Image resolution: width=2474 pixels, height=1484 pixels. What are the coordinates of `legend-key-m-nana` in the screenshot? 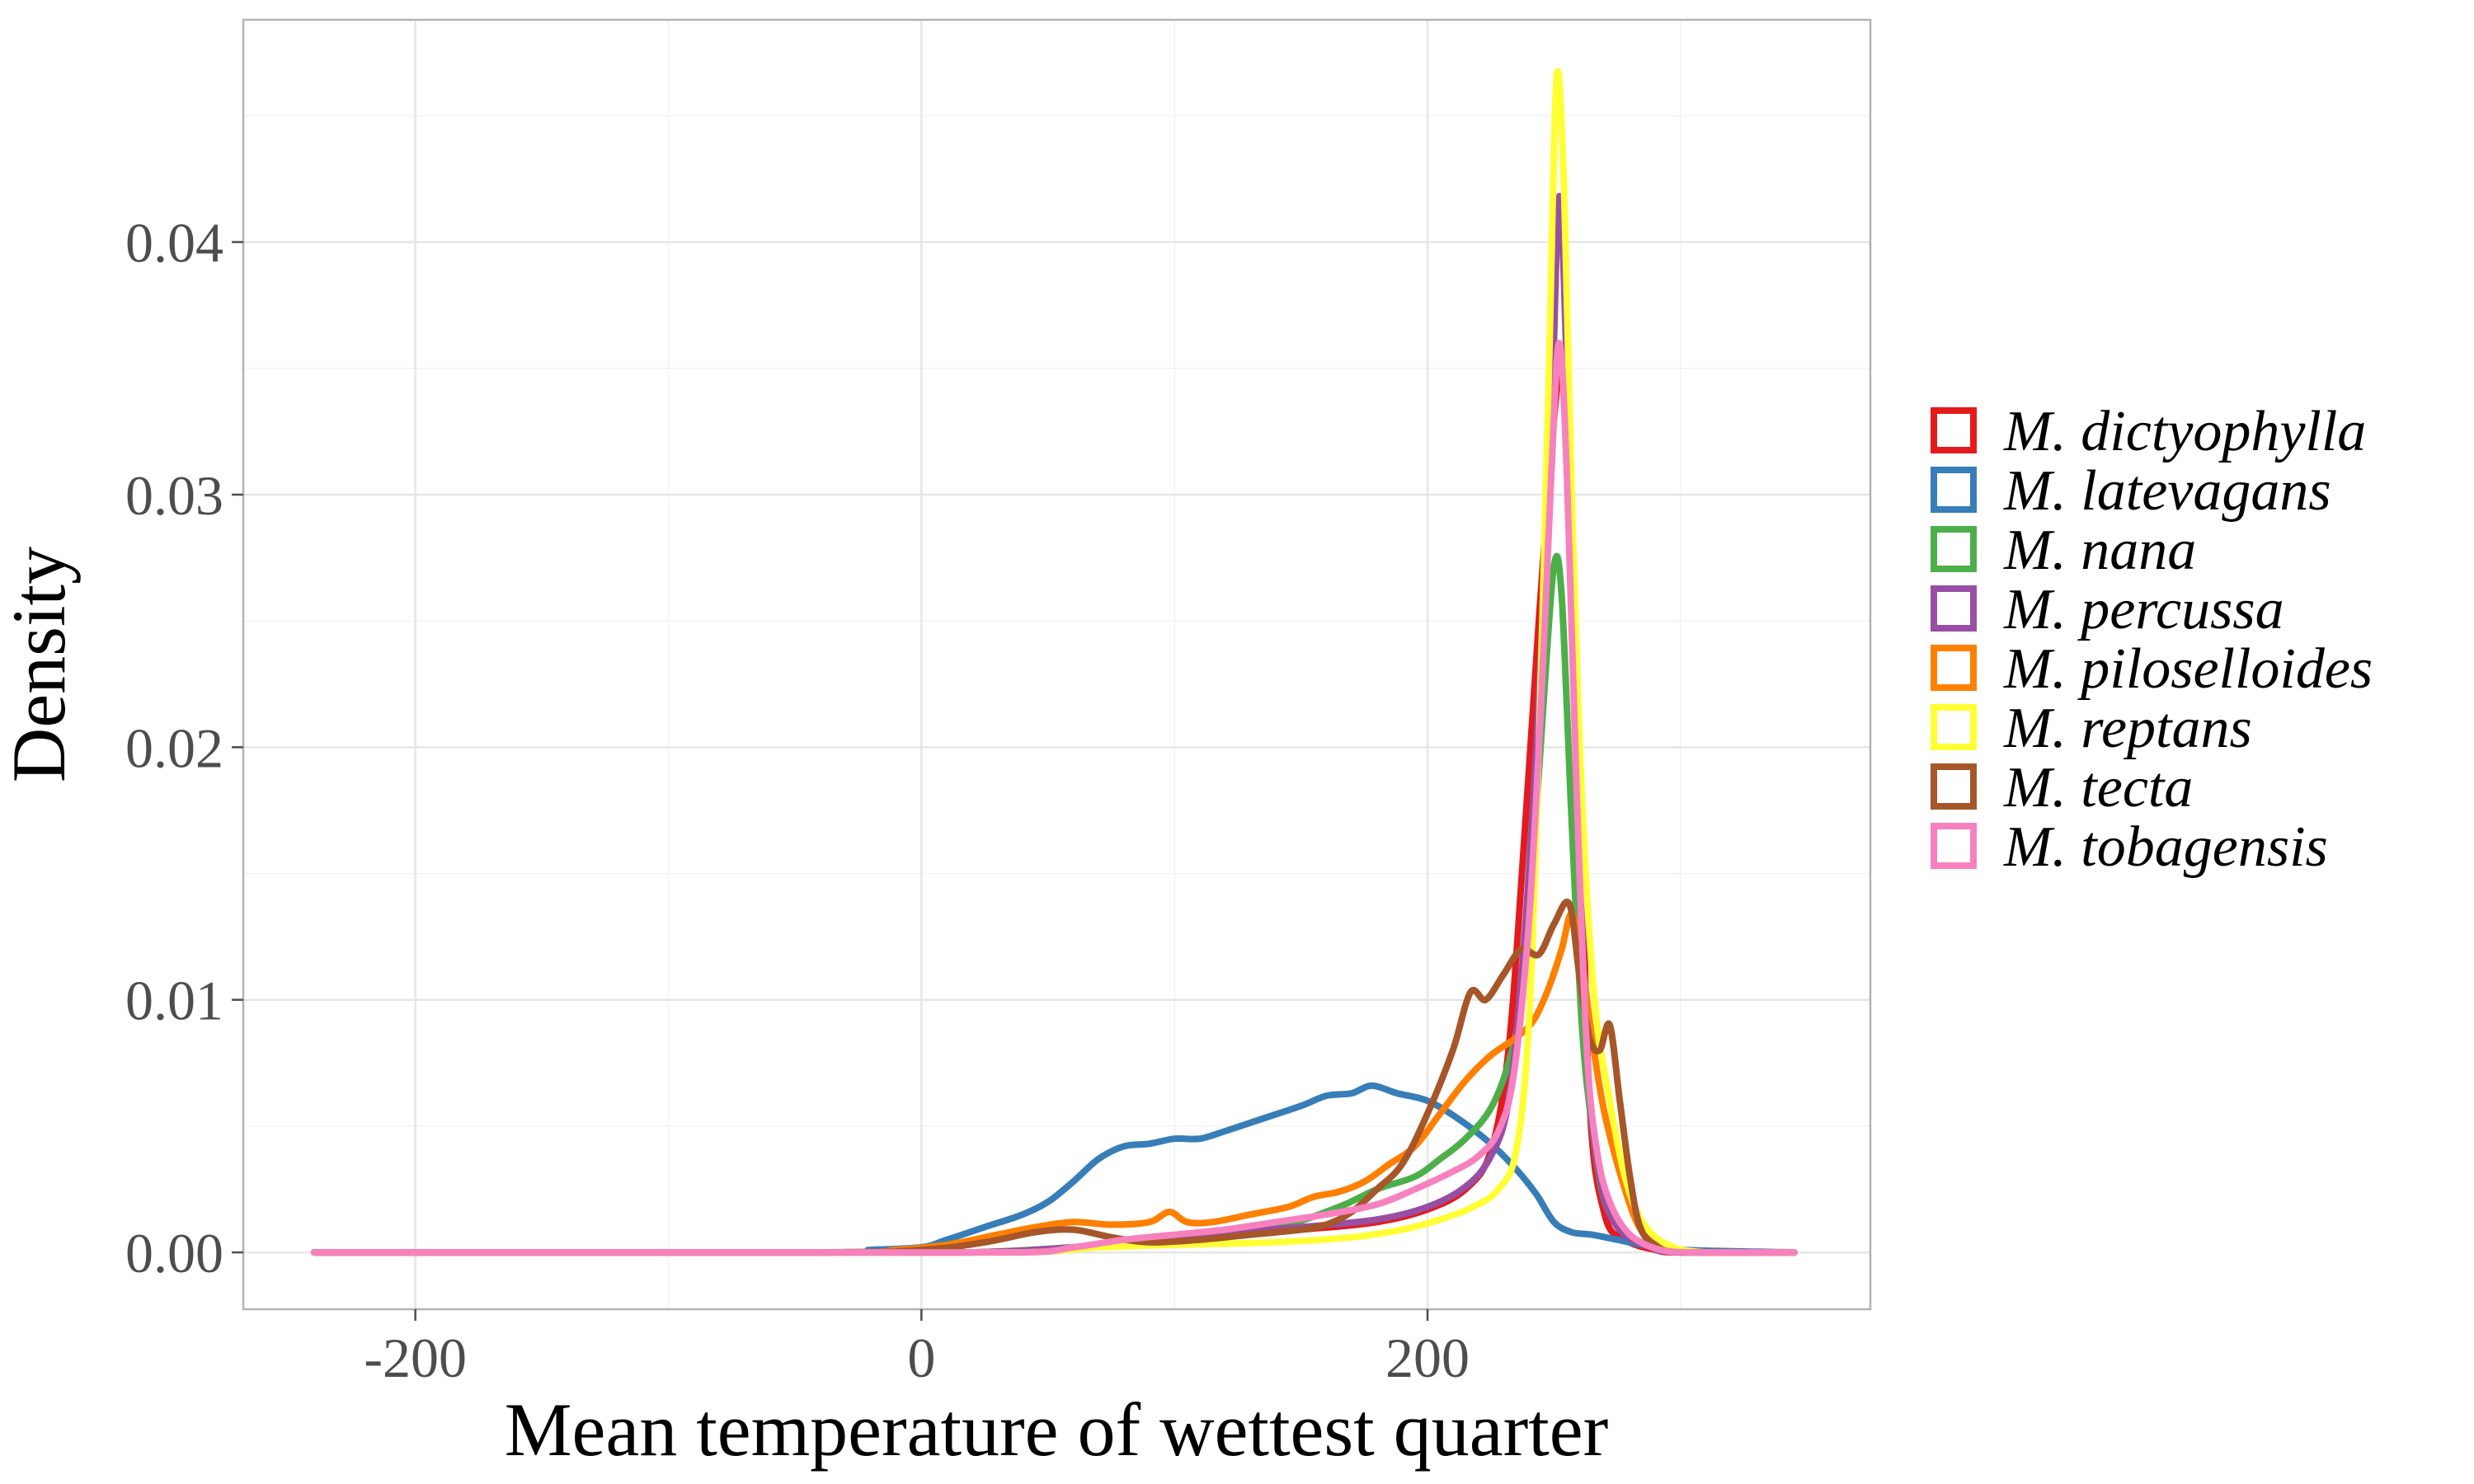 It's located at (1954, 549).